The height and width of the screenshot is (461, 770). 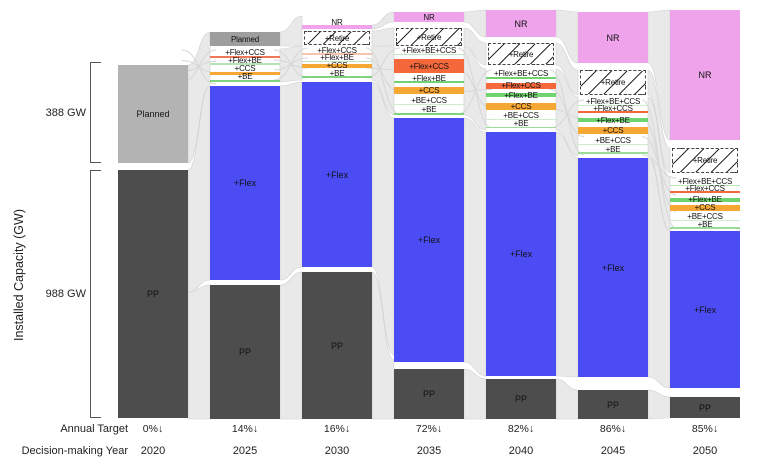 What do you see at coordinates (705, 309) in the screenshot?
I see `segment-2050-flex-label: +Flex` at bounding box center [705, 309].